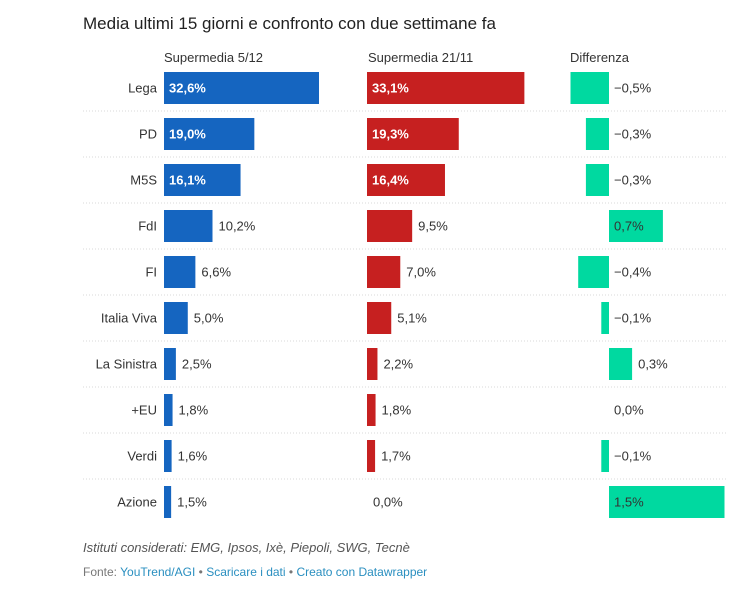 The image size is (750, 594). I want to click on row-label: Italia Viva, so click(129, 318).